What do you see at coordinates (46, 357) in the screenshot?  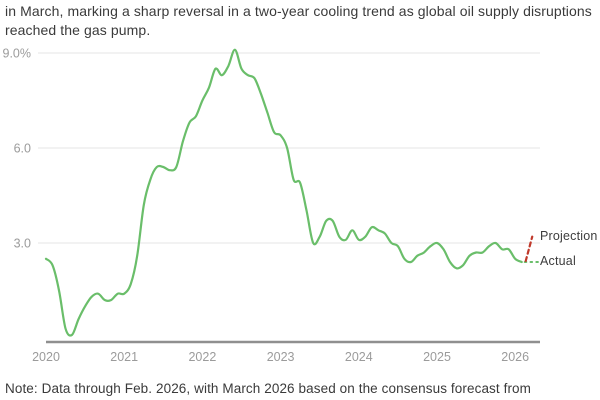 I see `x-axis-tick-label: 2020` at bounding box center [46, 357].